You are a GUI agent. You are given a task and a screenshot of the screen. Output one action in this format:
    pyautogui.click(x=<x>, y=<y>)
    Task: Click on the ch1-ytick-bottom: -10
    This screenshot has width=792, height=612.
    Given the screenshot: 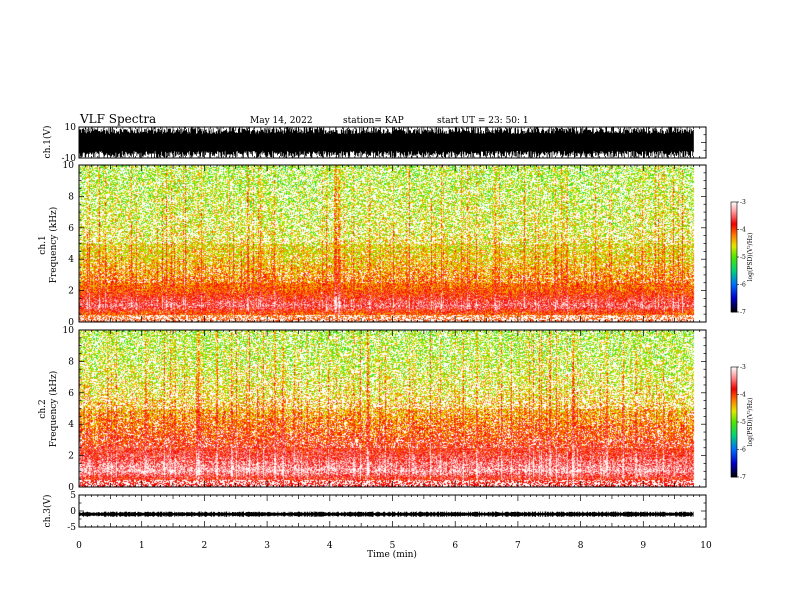 What is the action you would take?
    pyautogui.click(x=69, y=159)
    